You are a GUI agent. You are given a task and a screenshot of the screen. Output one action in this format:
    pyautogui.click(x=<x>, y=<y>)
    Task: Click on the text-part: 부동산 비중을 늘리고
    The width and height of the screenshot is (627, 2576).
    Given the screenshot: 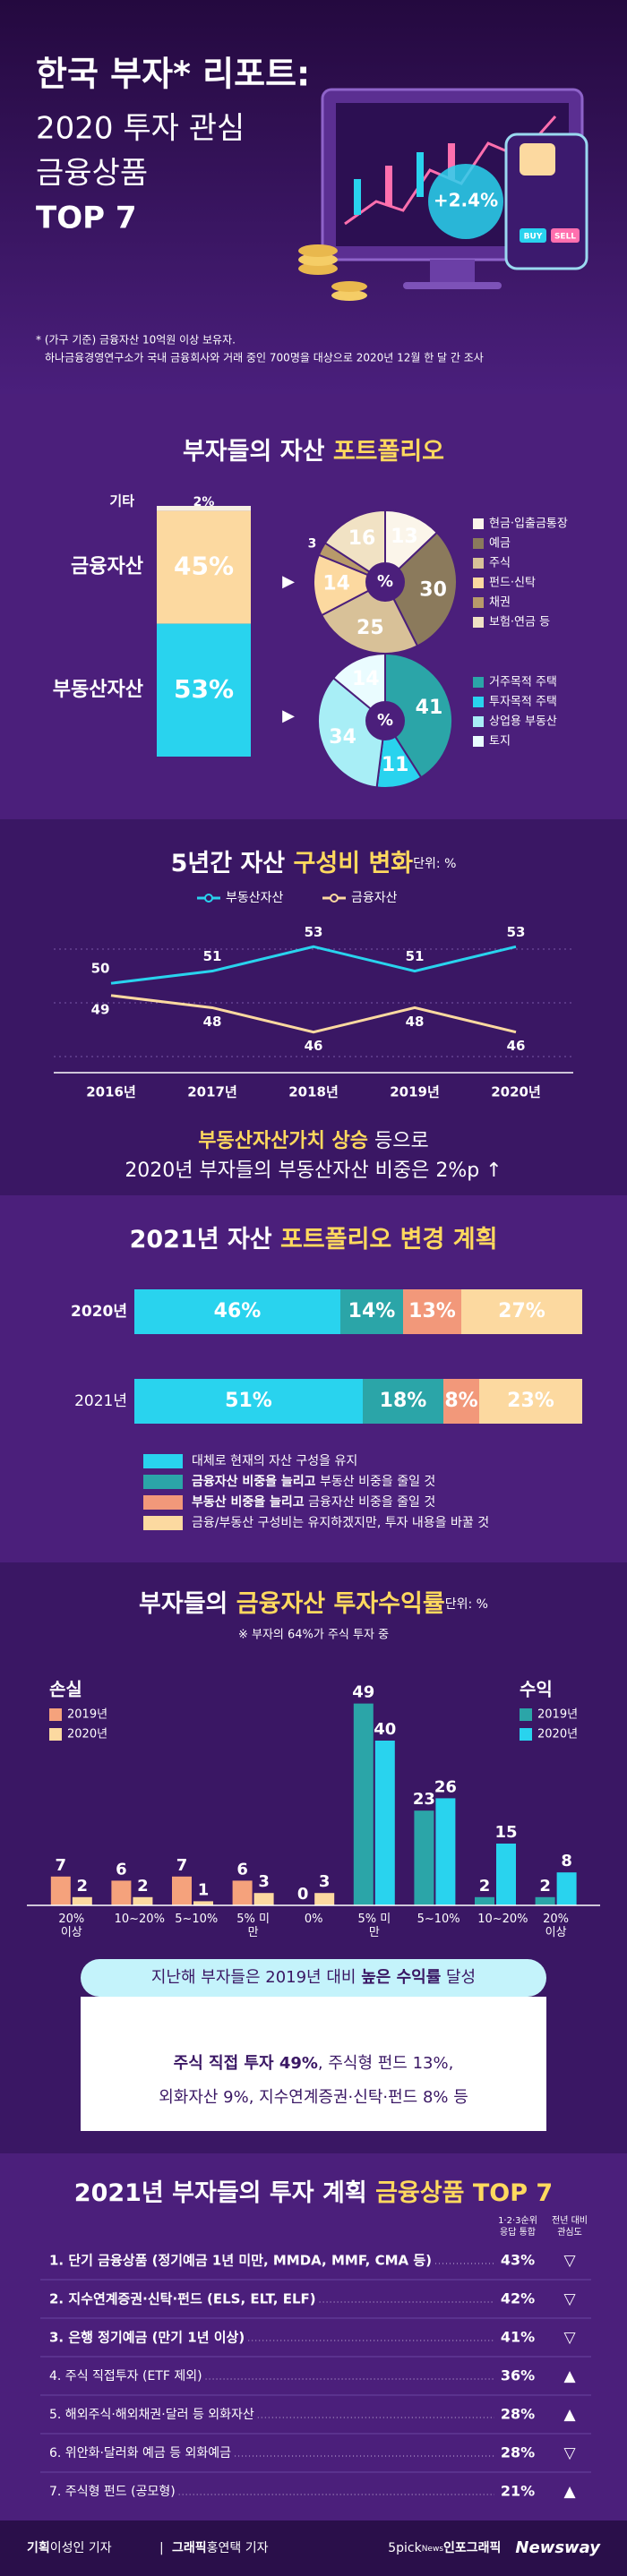 What is the action you would take?
    pyautogui.click(x=248, y=1502)
    